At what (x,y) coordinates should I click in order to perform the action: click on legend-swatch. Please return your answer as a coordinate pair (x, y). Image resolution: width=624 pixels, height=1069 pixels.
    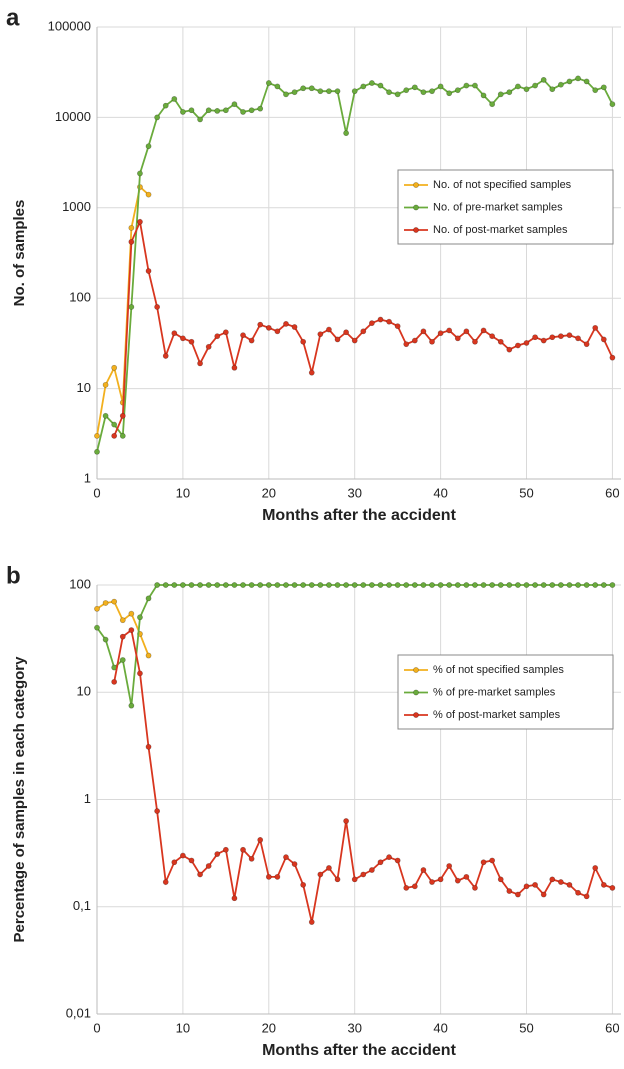
    Looking at the image, I should click on (416, 207).